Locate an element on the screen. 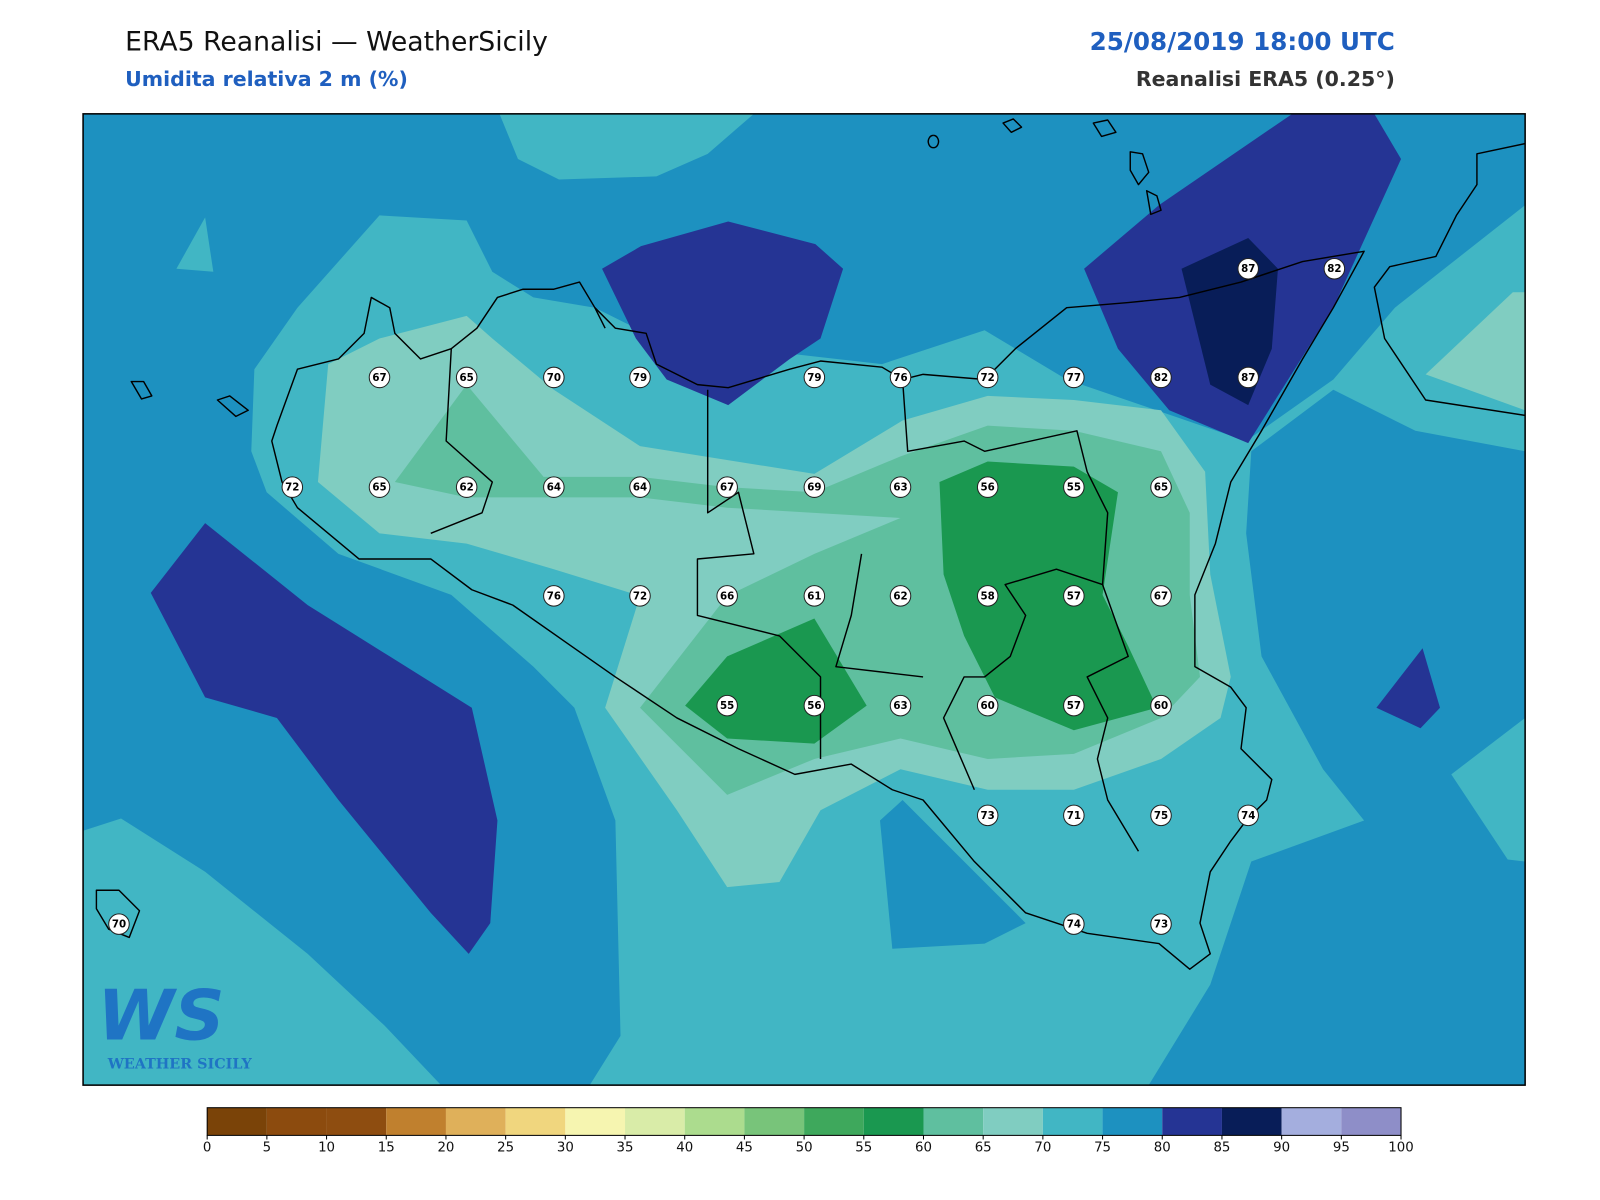 This screenshot has width=1600, height=1200. station-value: 61 is located at coordinates (814, 596).